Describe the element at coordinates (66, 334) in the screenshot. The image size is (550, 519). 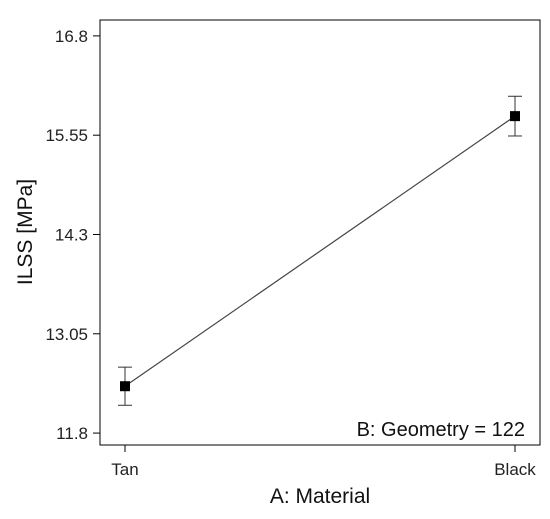
I see `y-tick-label: 13.05` at that location.